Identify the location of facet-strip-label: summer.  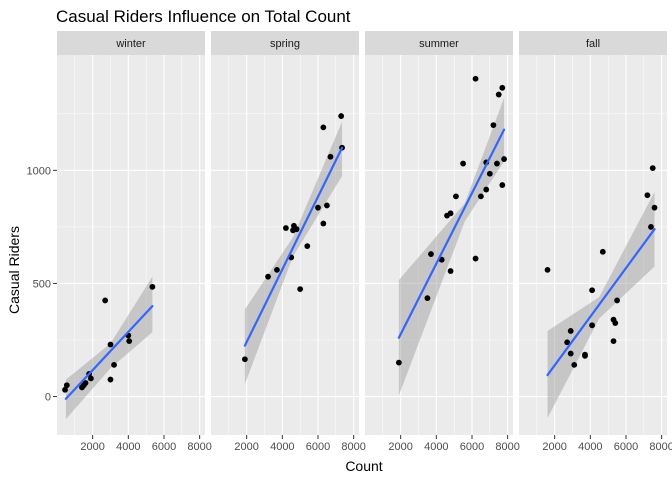
(439, 44).